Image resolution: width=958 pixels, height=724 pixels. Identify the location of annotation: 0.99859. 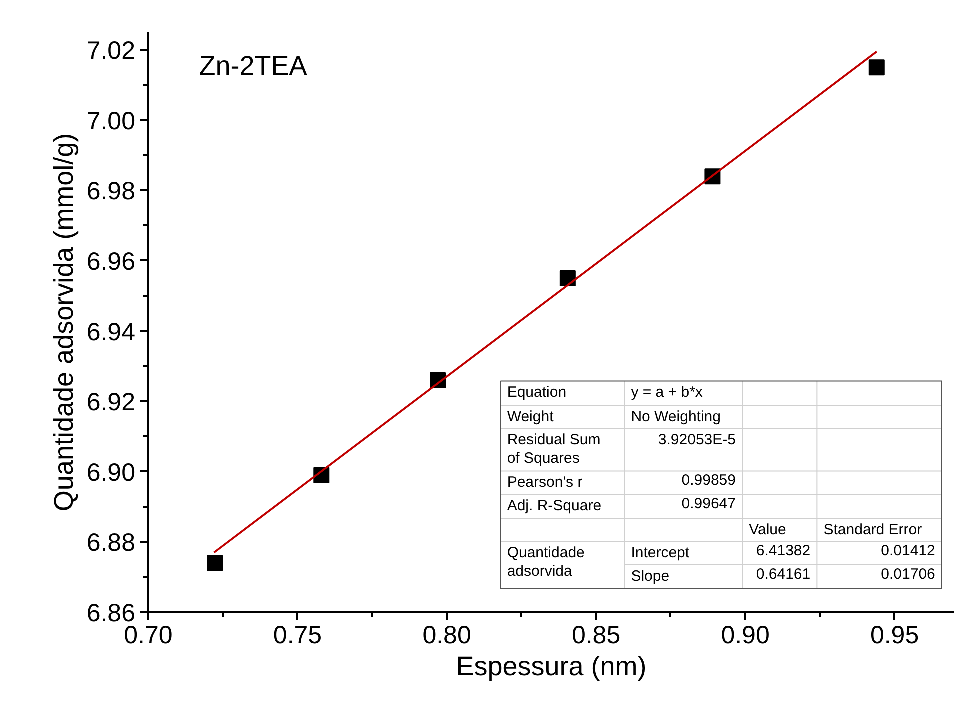
(709, 481).